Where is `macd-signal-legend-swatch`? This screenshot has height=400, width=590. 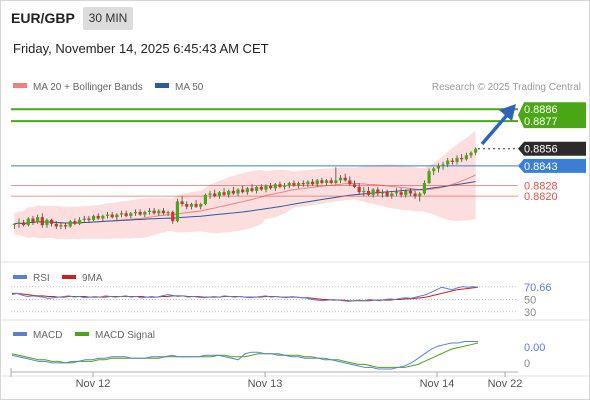
macd-signal-legend-swatch is located at coordinates (82, 334).